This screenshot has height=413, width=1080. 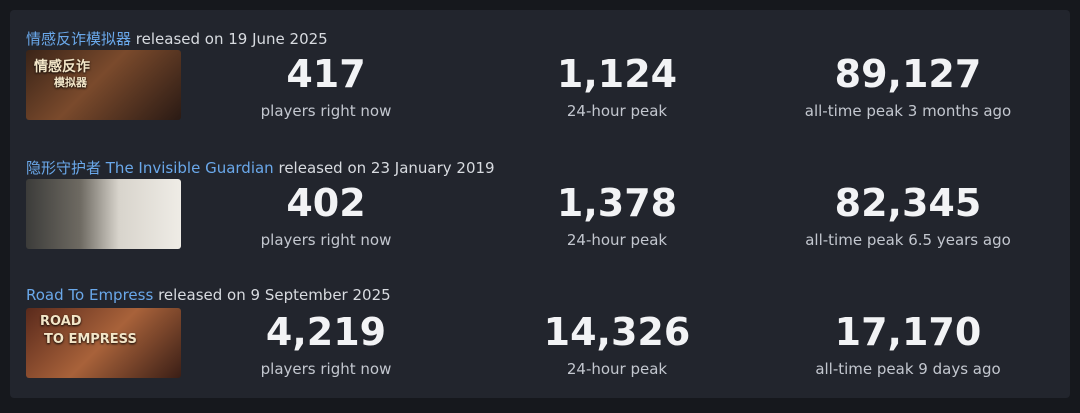 I want to click on game-title: 情感反诈模拟器 released on 19 June 2025, so click(x=177, y=38).